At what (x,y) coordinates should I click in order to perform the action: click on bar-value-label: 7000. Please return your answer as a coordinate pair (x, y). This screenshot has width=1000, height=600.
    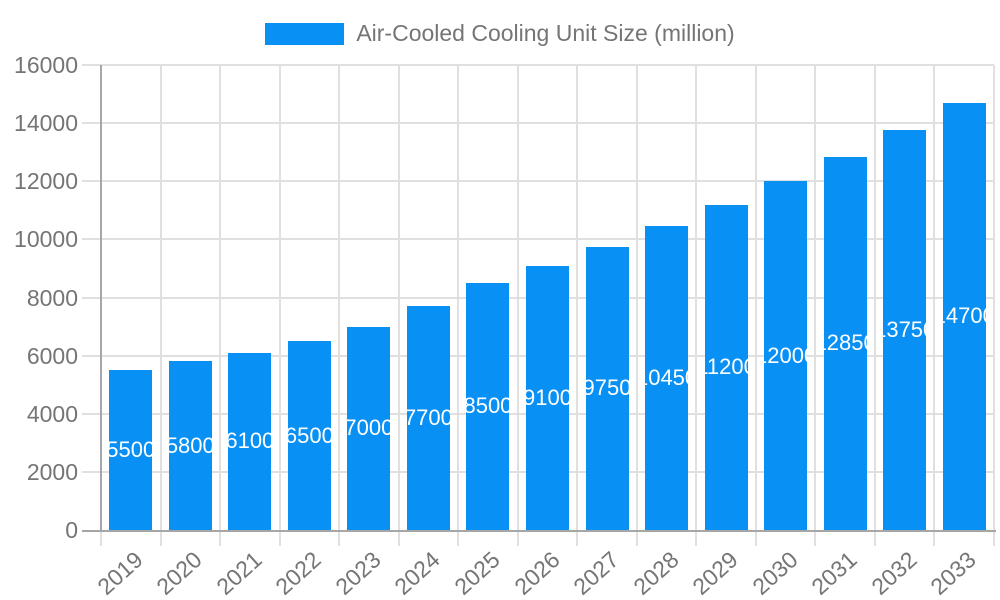
    Looking at the image, I should click on (369, 428).